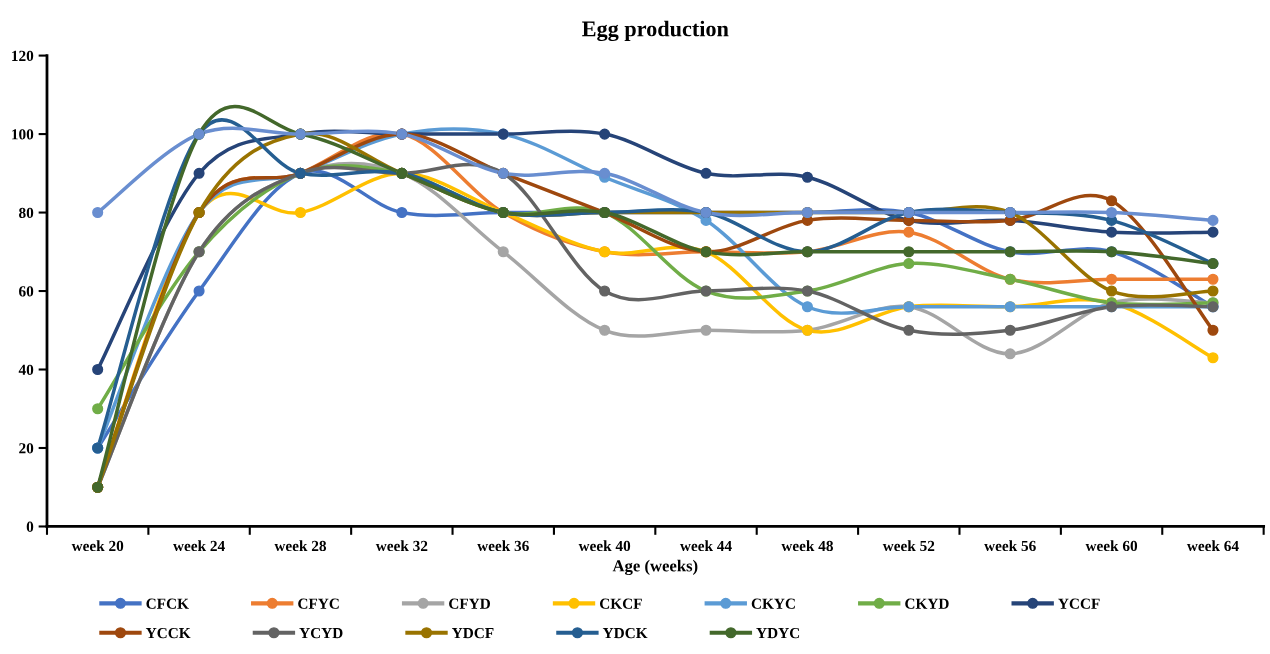 The width and height of the screenshot is (1270, 654). Describe the element at coordinates (401, 546) in the screenshot. I see `x-tick-label: week 32` at that location.